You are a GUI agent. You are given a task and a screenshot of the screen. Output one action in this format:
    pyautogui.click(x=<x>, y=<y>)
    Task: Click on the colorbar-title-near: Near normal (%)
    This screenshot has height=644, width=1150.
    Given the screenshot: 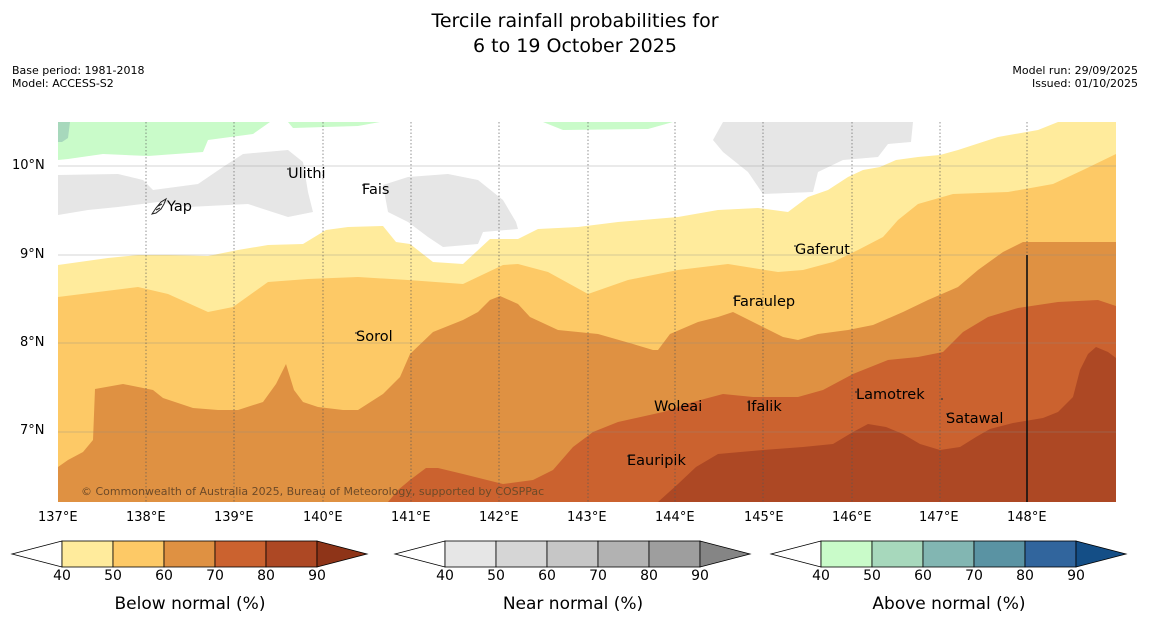 What is the action you would take?
    pyautogui.click(x=573, y=604)
    